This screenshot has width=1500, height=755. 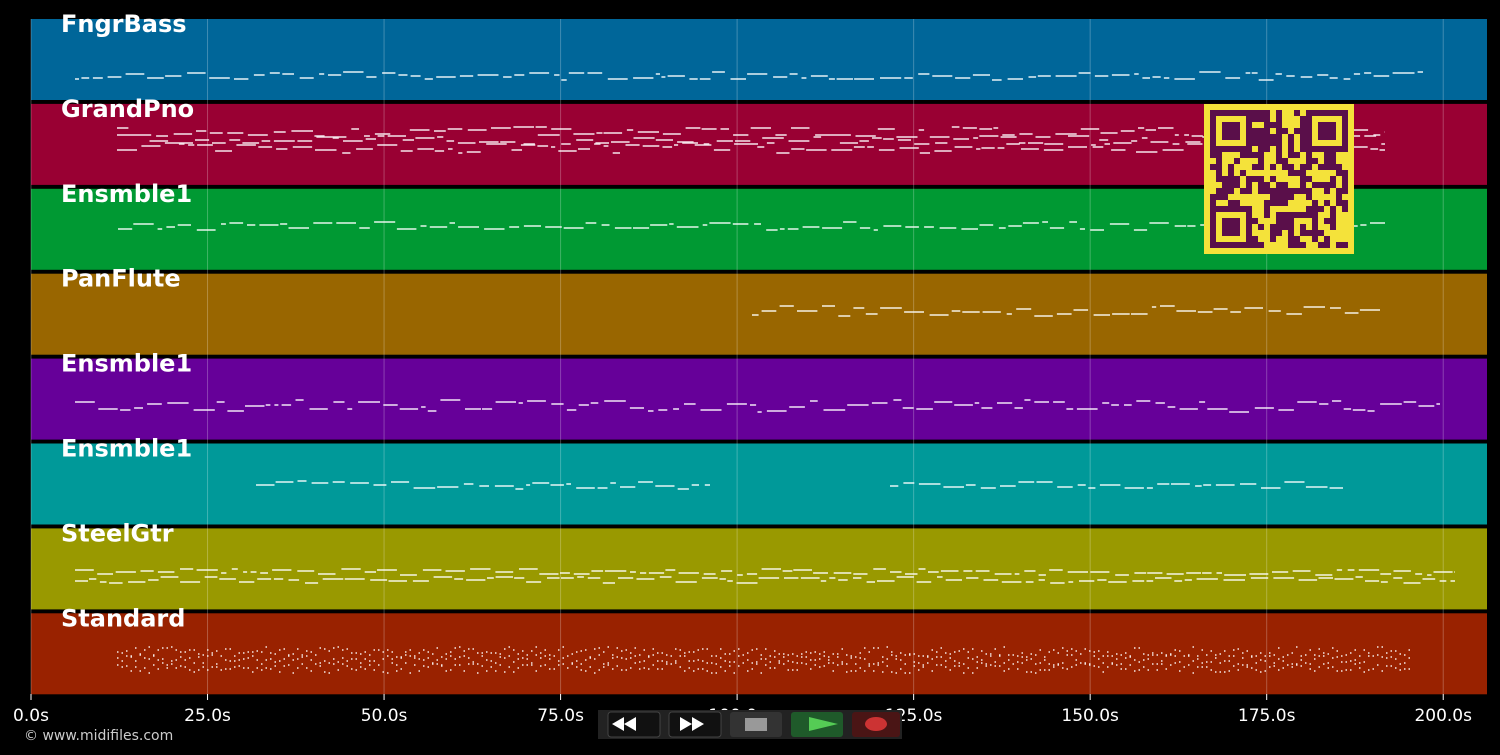 I want to click on qr-code, so click(x=1279, y=179).